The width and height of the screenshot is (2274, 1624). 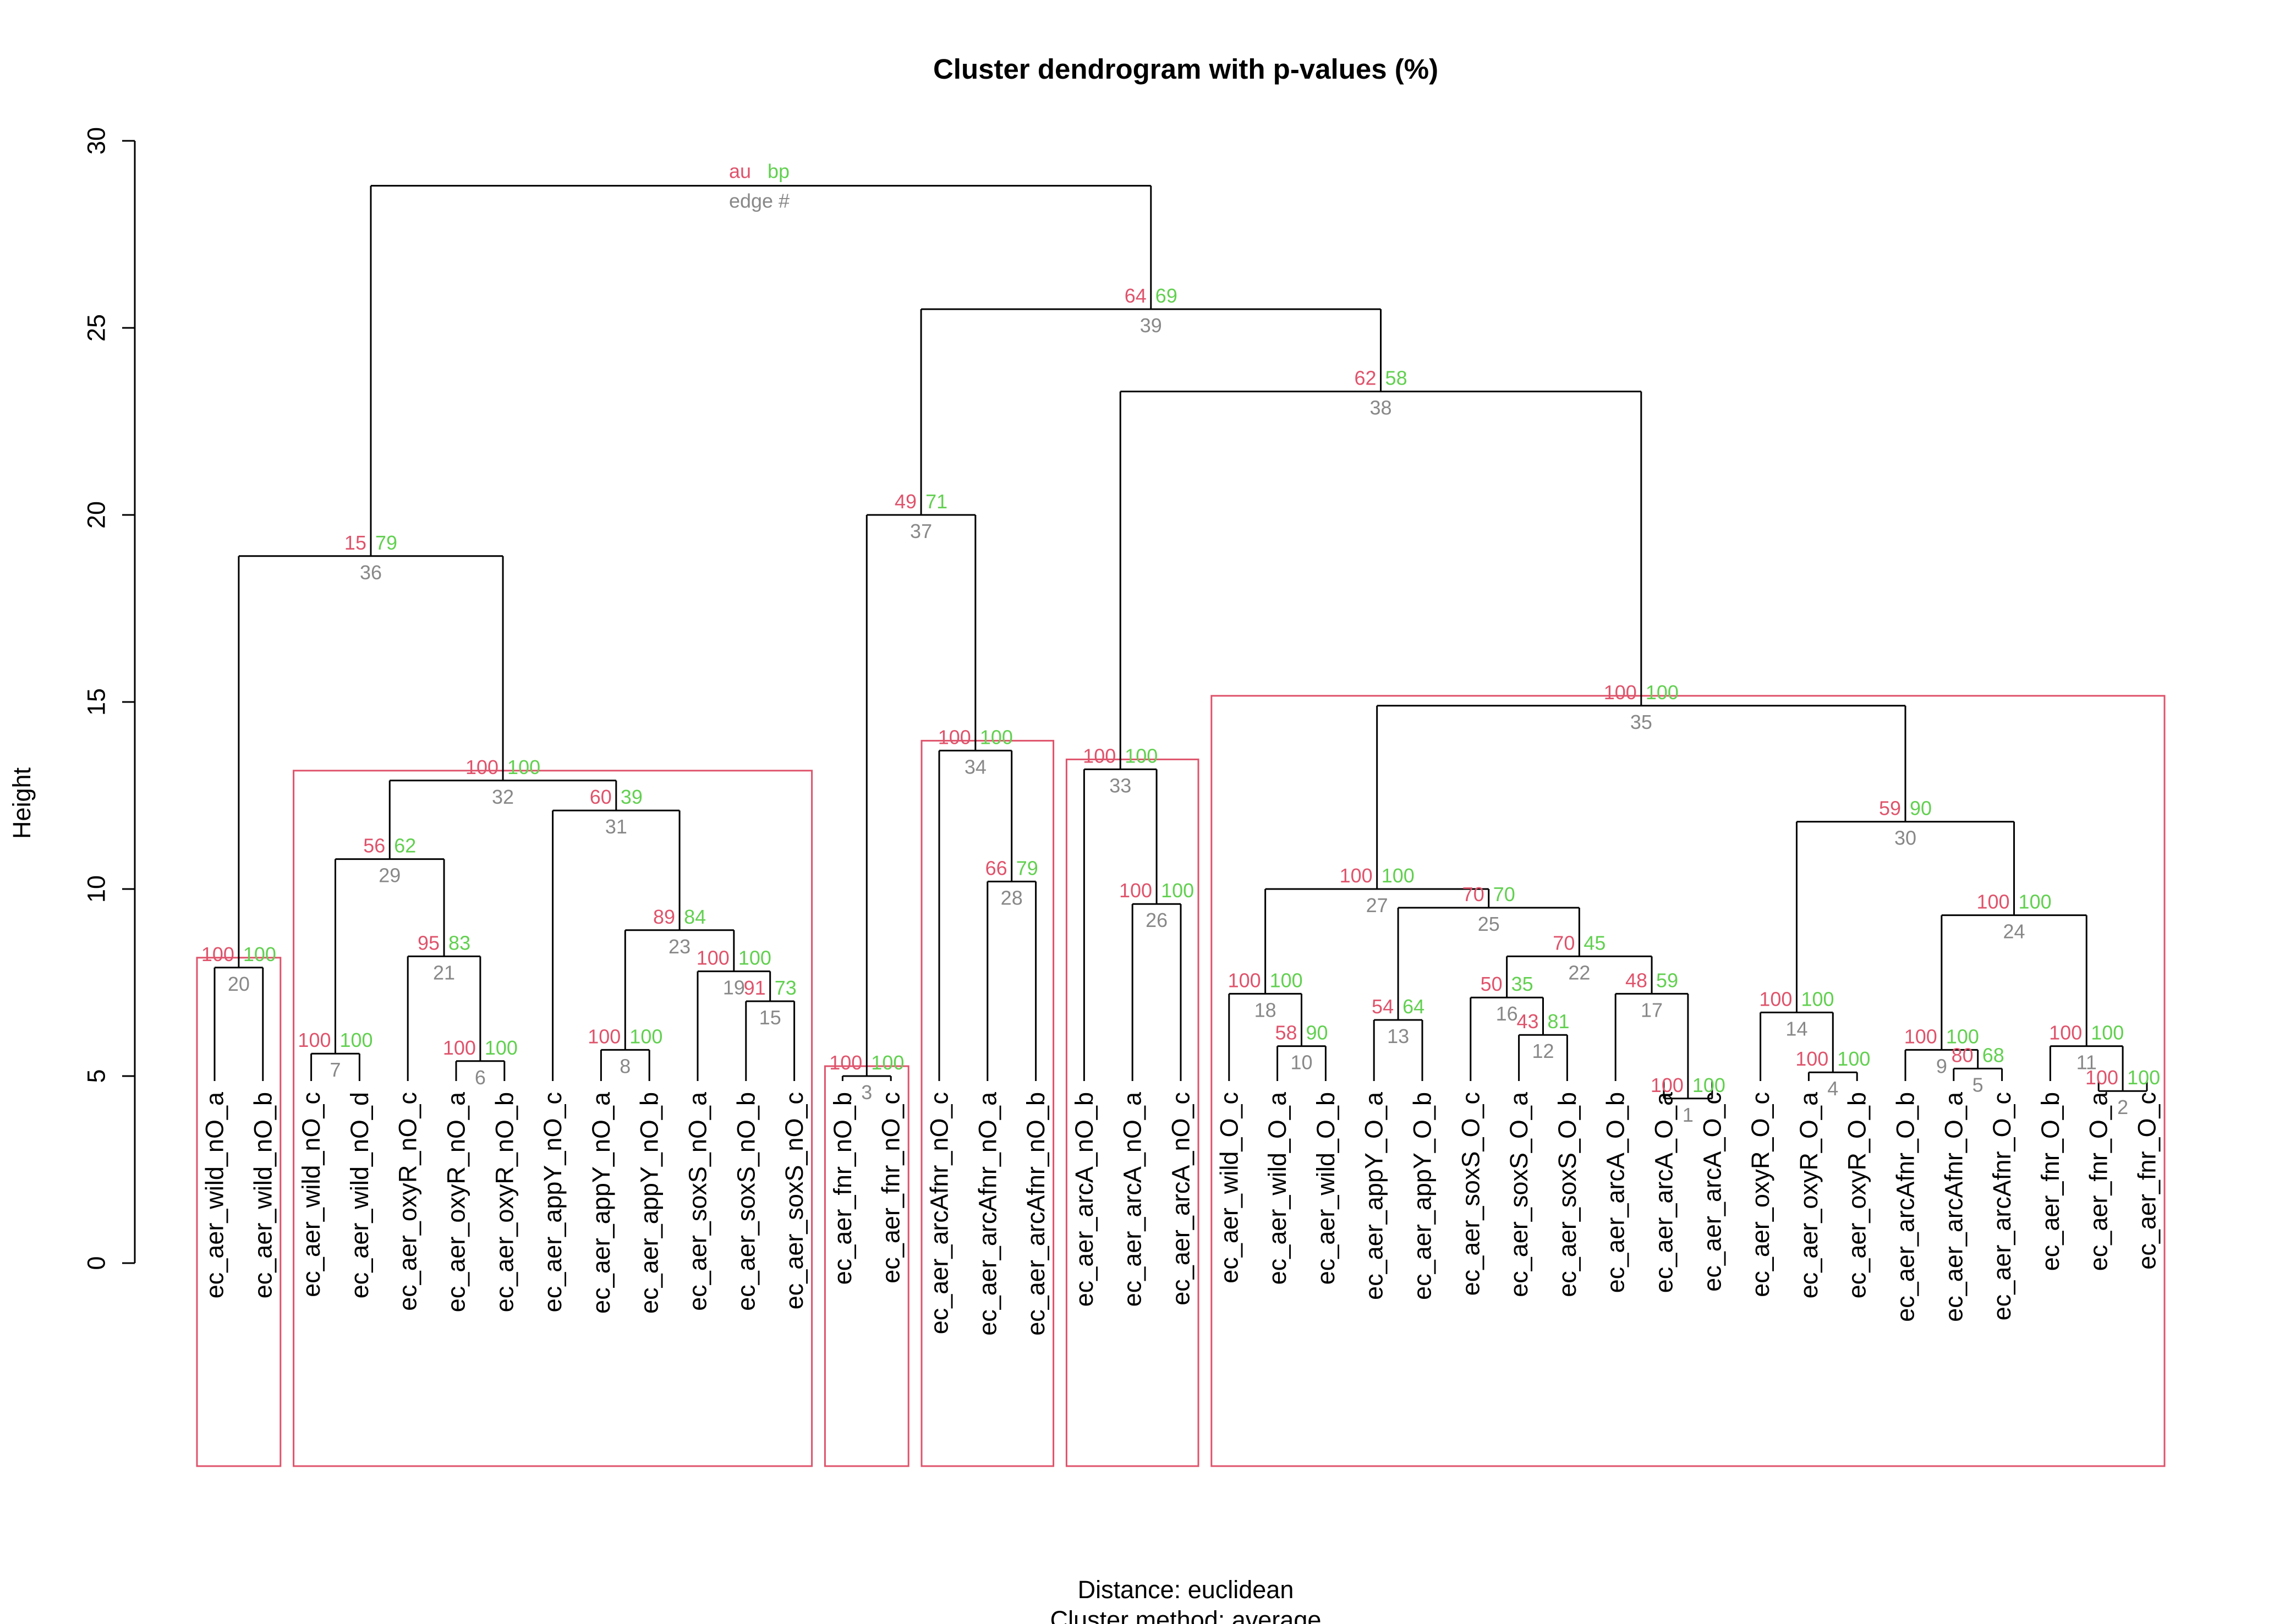 What do you see at coordinates (1120, 785) in the screenshot?
I see `edge-number-33: 33` at bounding box center [1120, 785].